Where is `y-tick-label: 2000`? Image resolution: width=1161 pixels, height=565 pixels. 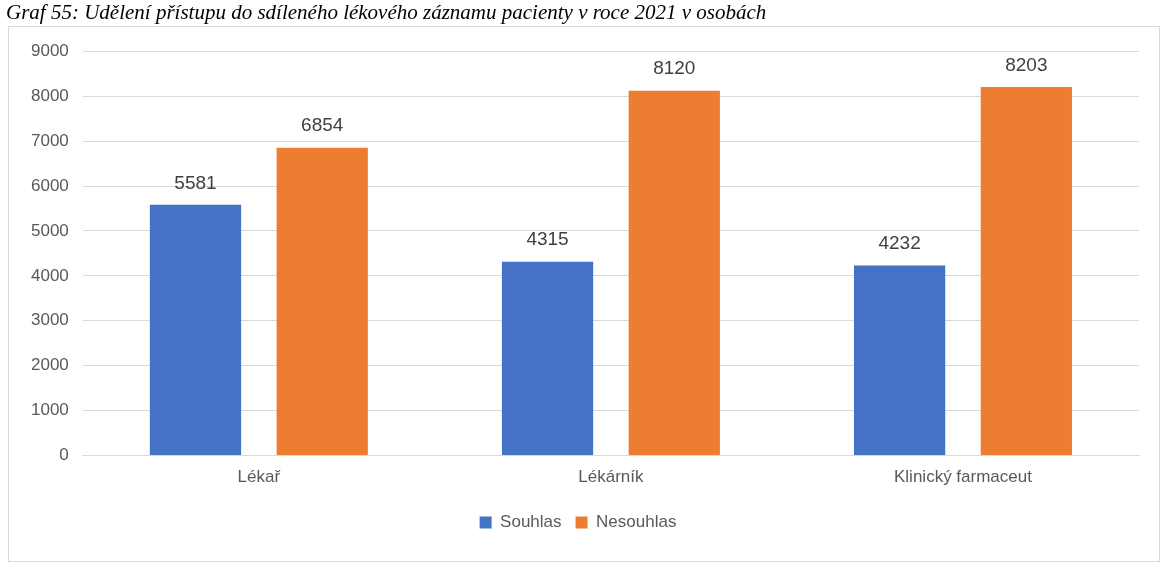
y-tick-label: 2000 is located at coordinates (49, 365).